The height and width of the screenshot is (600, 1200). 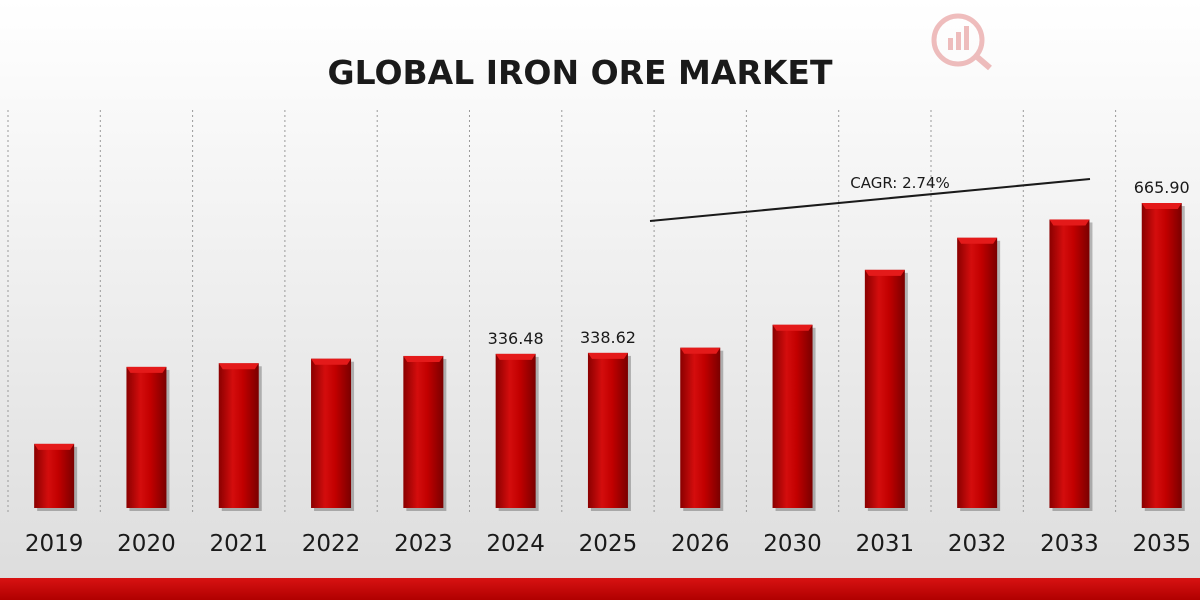 I want to click on bar-cap-2031, so click(x=884, y=272).